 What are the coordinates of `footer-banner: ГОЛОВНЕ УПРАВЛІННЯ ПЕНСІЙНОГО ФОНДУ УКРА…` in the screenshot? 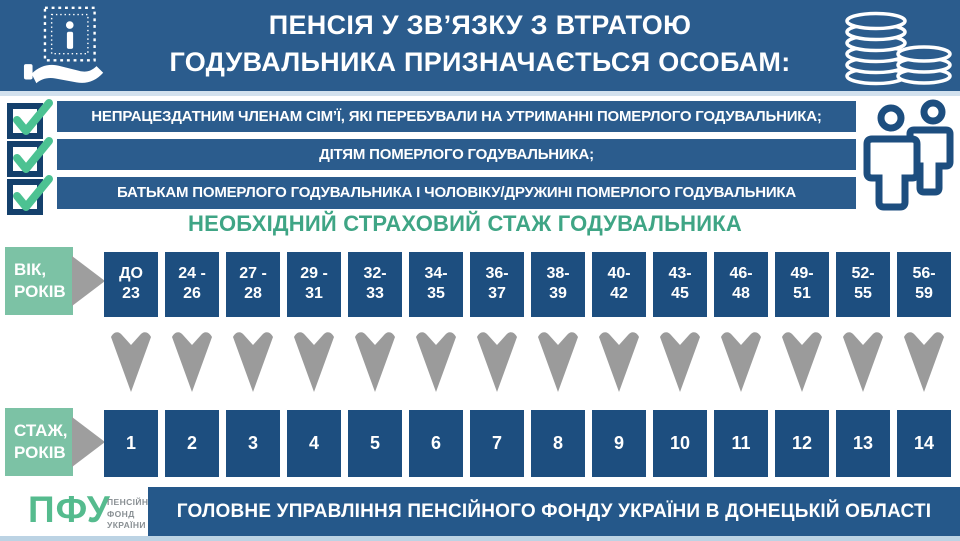 It's located at (554, 511).